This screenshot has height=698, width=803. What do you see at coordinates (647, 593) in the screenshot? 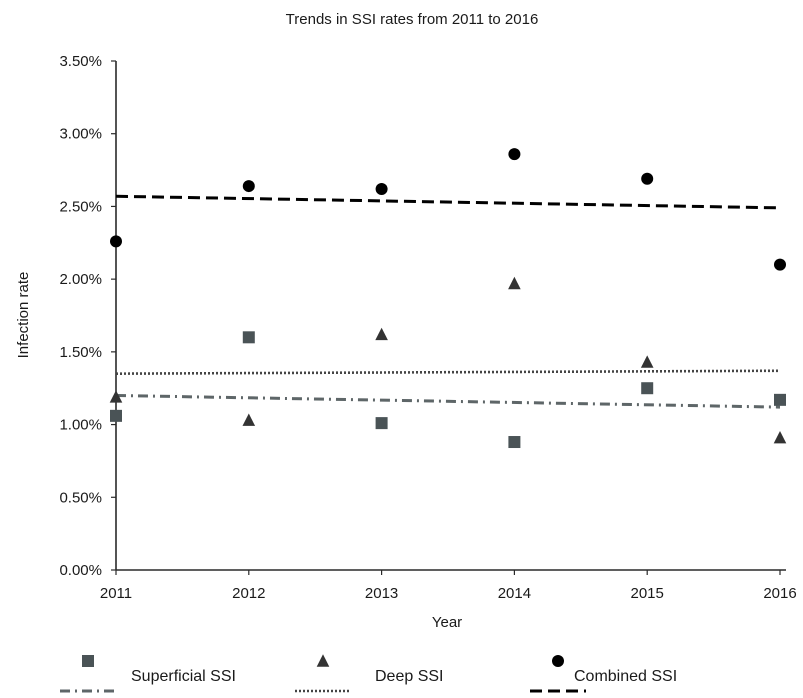
I see `x-tick-label: 2015` at bounding box center [647, 593].